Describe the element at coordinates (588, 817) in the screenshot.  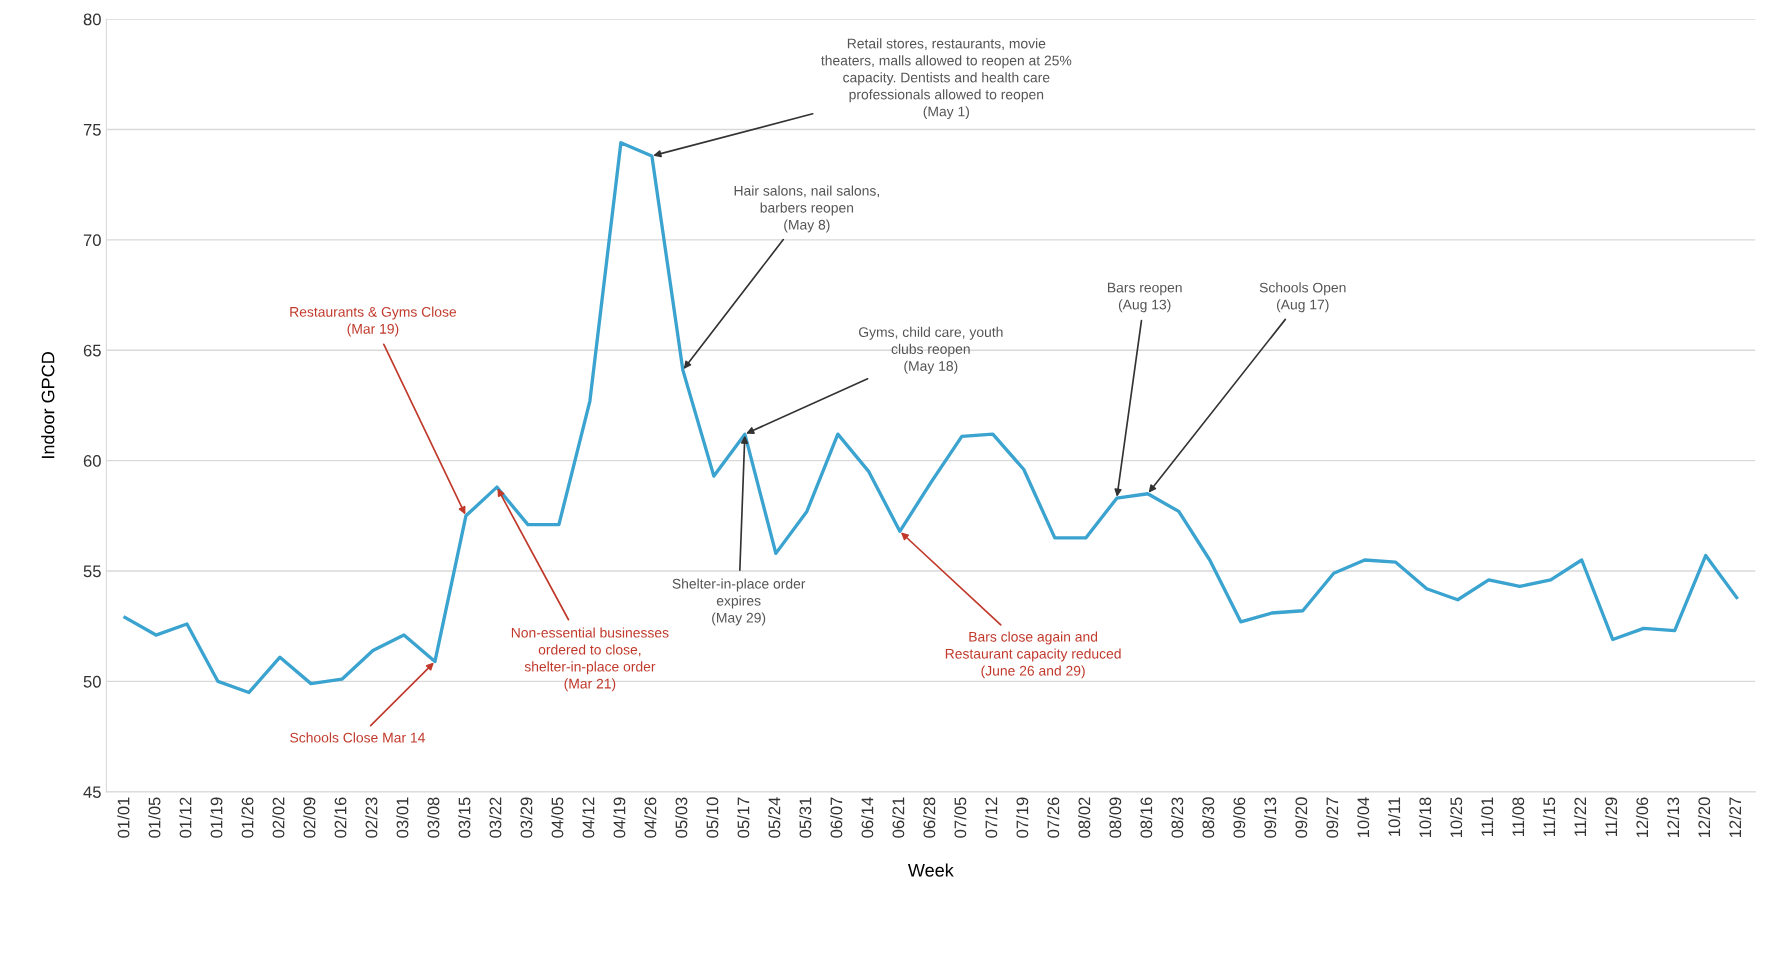
I see `x-tick-label: 04/12` at that location.